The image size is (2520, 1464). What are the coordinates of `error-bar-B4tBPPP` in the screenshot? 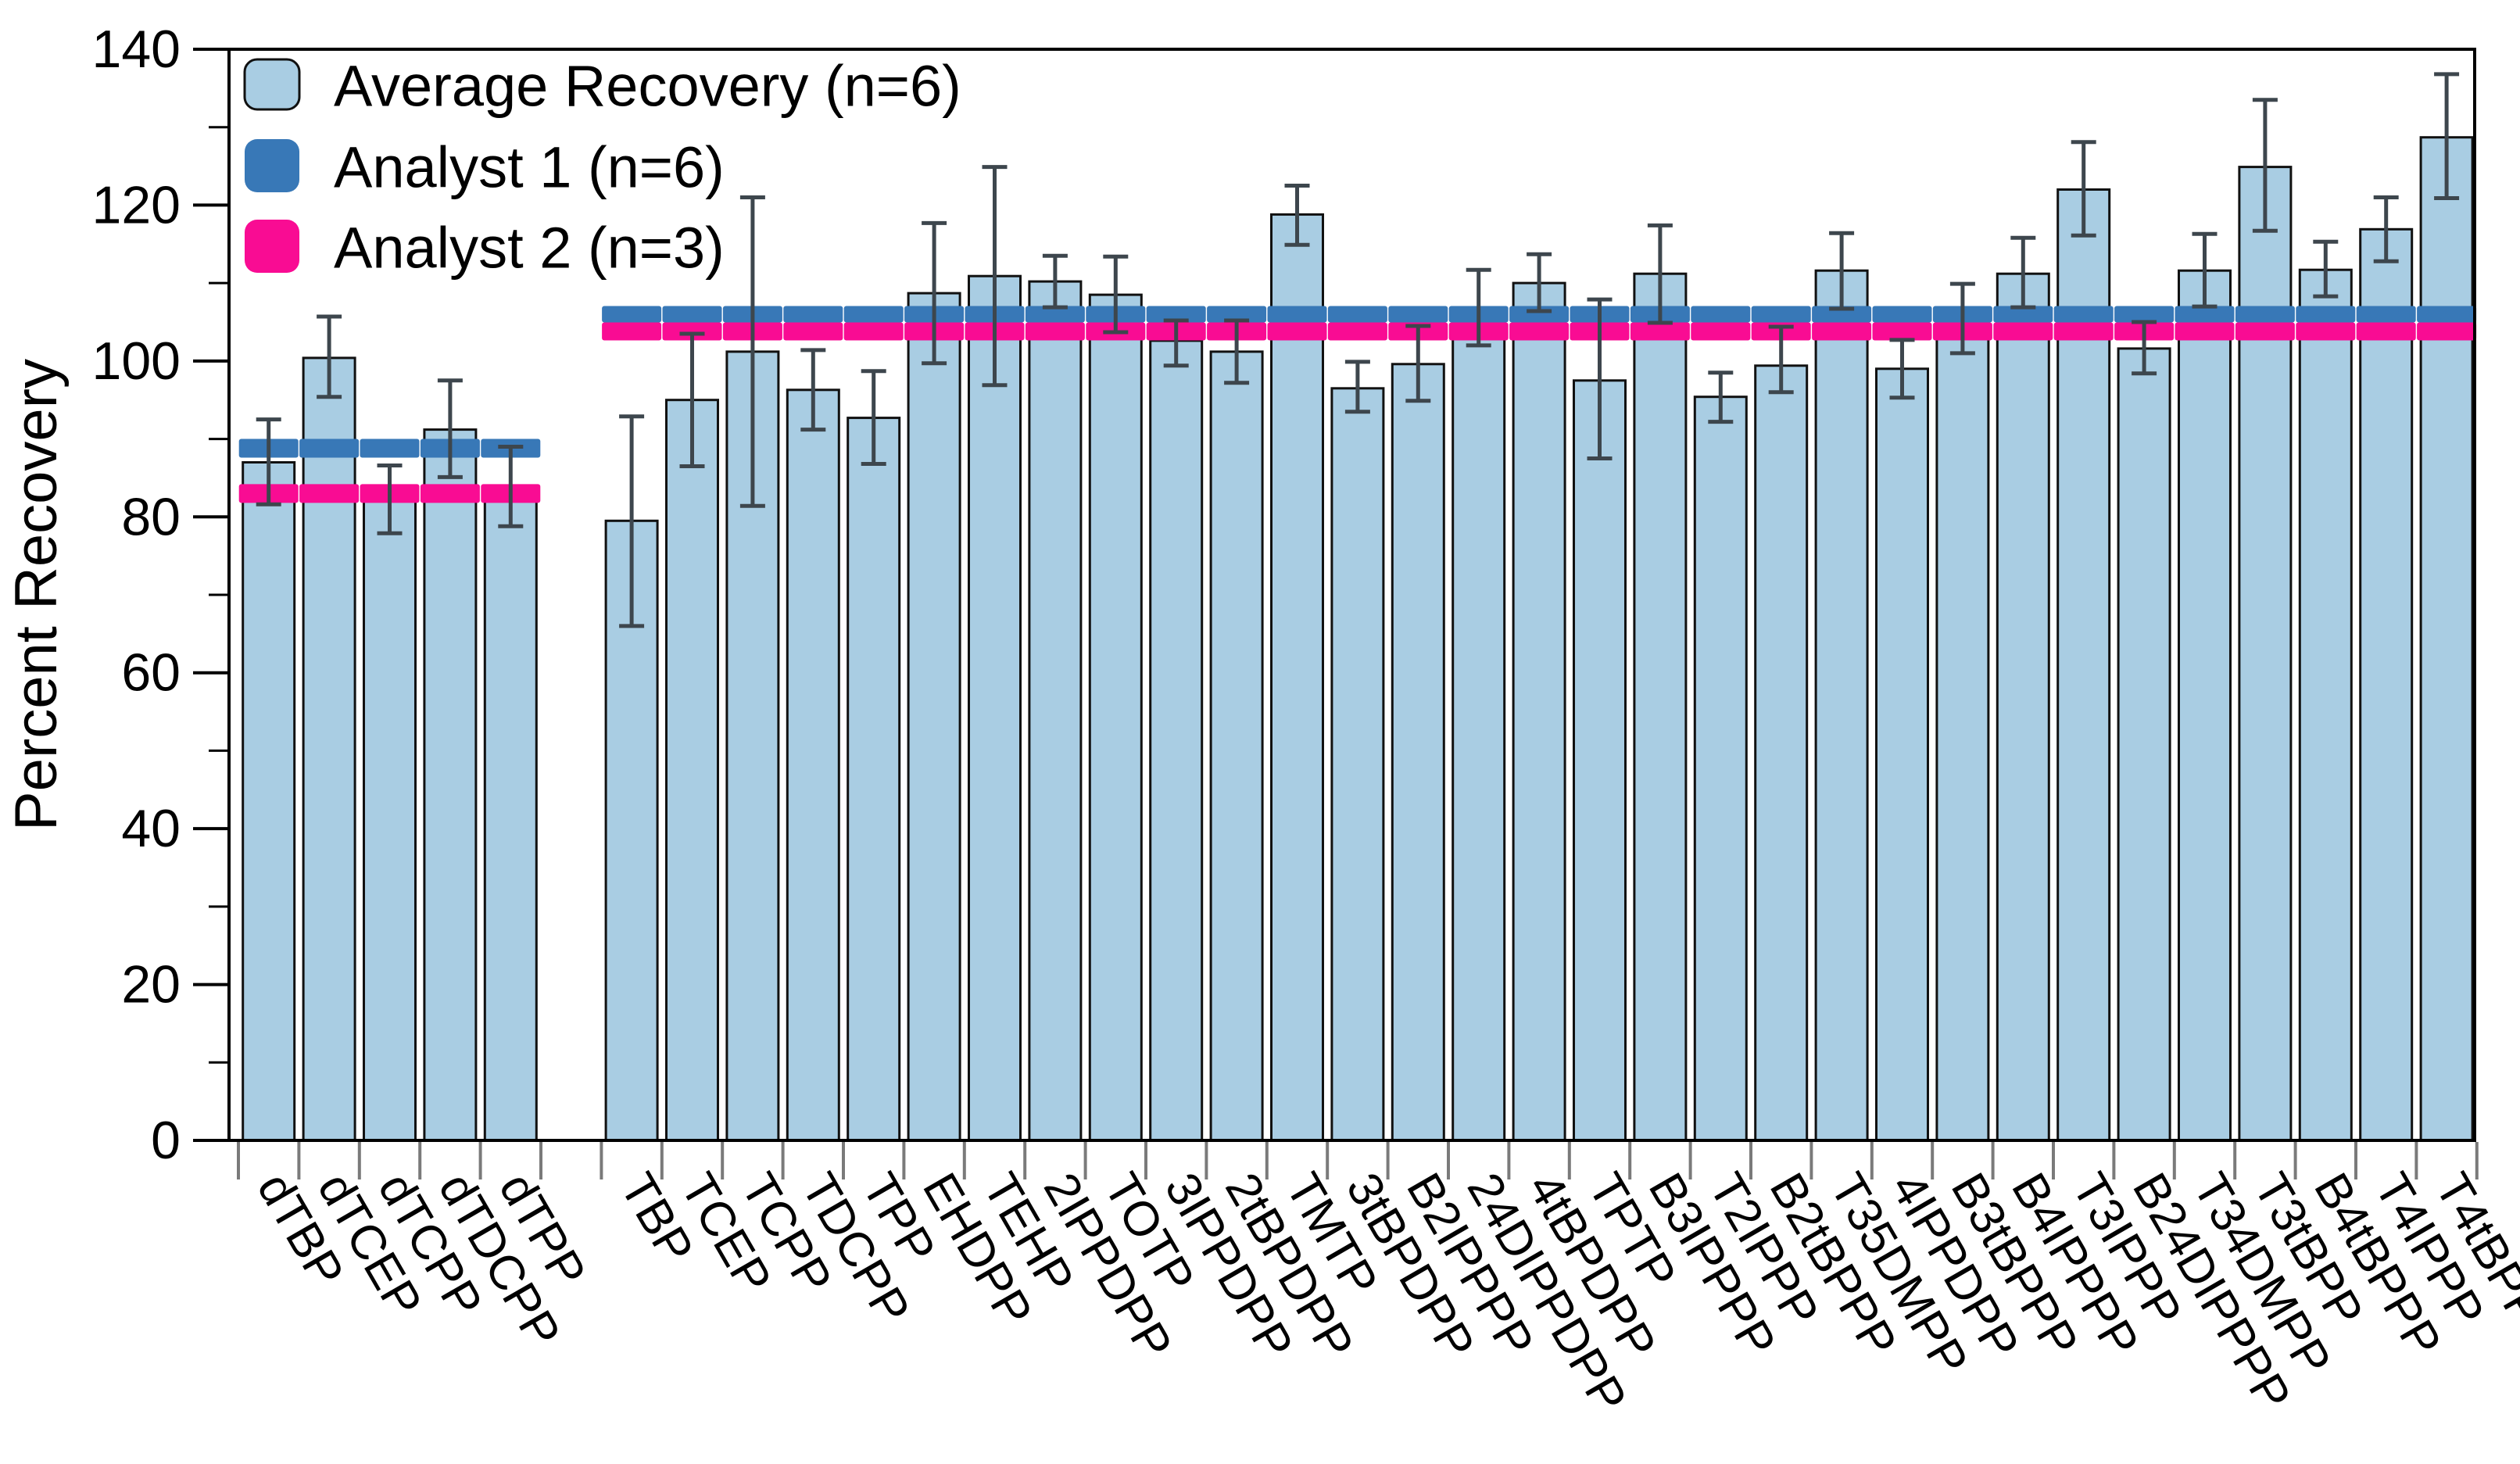 It's located at (2326, 269).